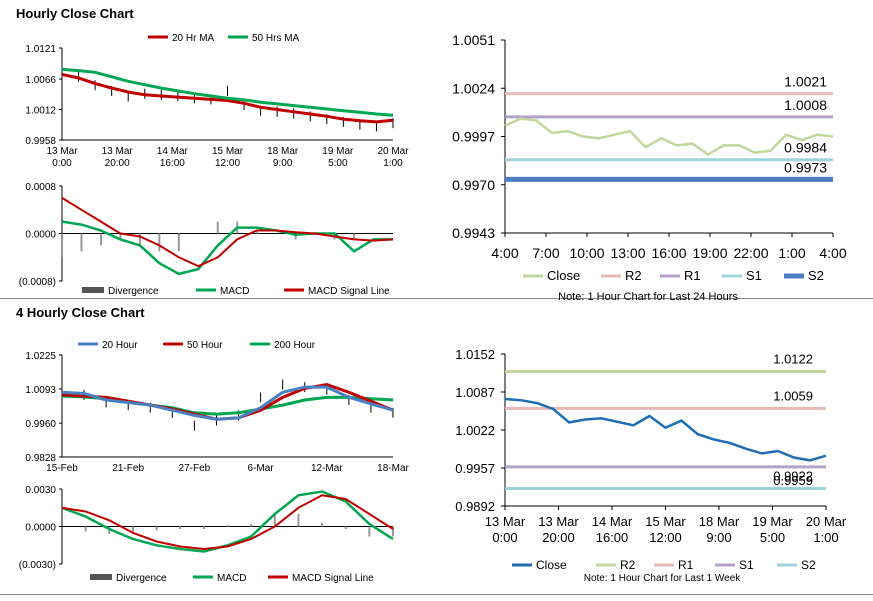 This screenshot has height=601, width=873. Describe the element at coordinates (805, 105) in the screenshot. I see `level-label-r1: 1.0008` at that location.